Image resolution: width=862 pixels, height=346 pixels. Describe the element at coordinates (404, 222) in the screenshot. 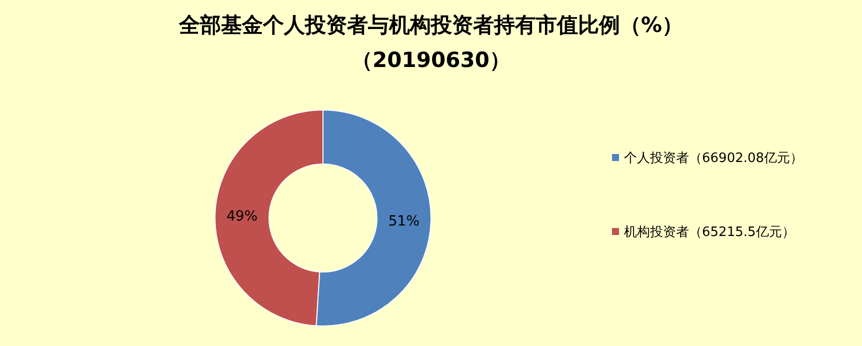

I see `data-label: 51%` at that location.